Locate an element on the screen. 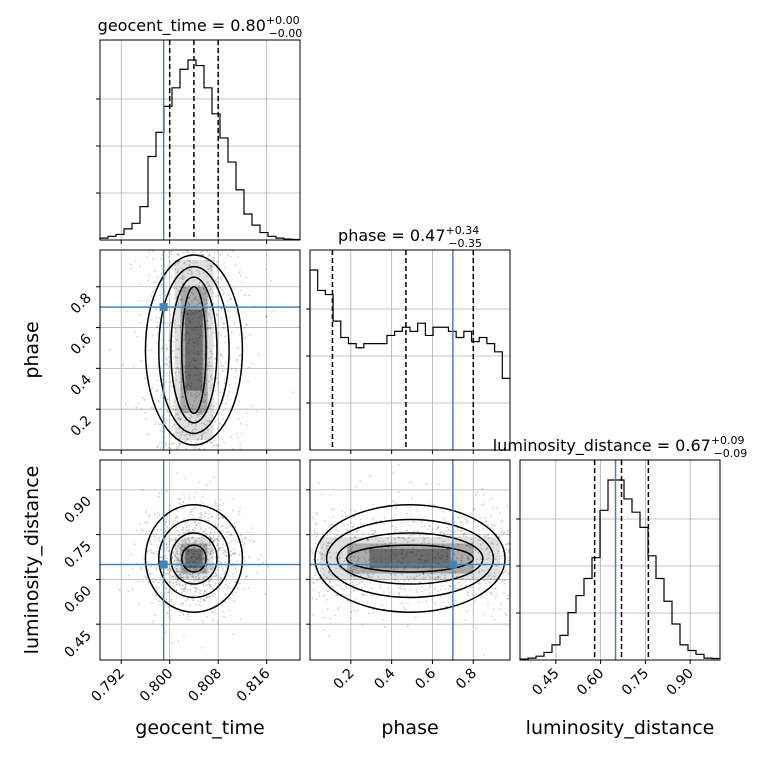 The height and width of the screenshot is (760, 760). truth-marker is located at coordinates (452, 564).